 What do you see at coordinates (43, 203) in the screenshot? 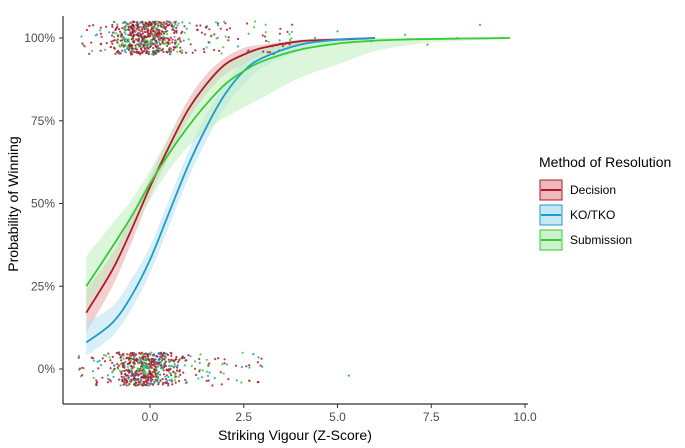
I see `y-ticks: 0% 25% 50% 75% 100%` at bounding box center [43, 203].